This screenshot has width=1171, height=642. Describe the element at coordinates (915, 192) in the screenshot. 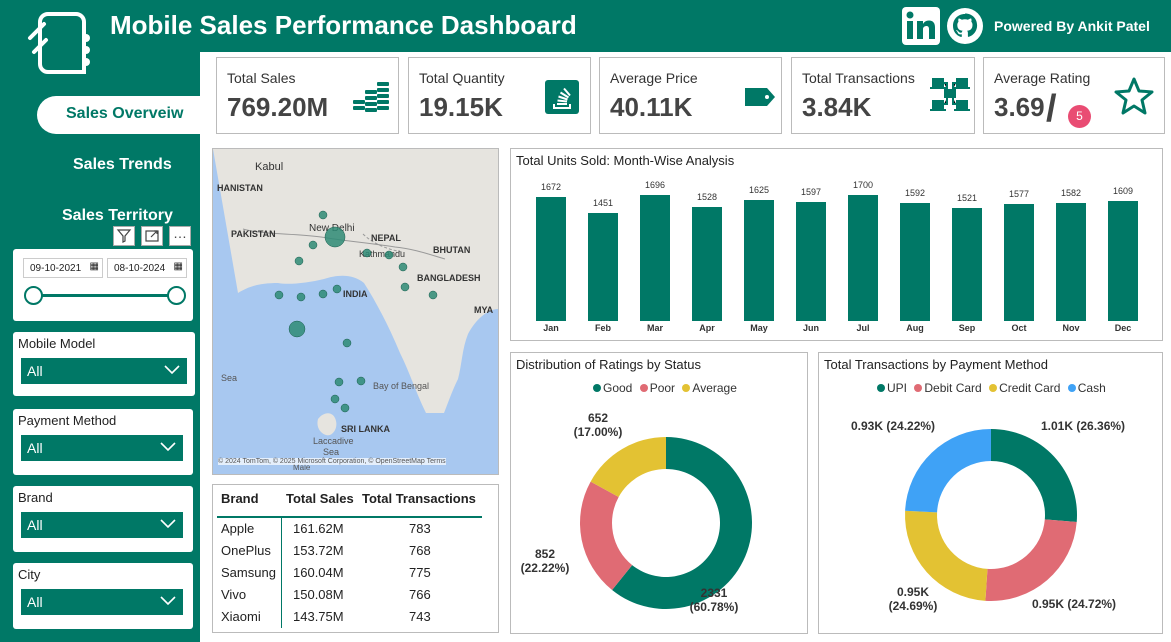

I see `bar-value-label: 1592` at that location.